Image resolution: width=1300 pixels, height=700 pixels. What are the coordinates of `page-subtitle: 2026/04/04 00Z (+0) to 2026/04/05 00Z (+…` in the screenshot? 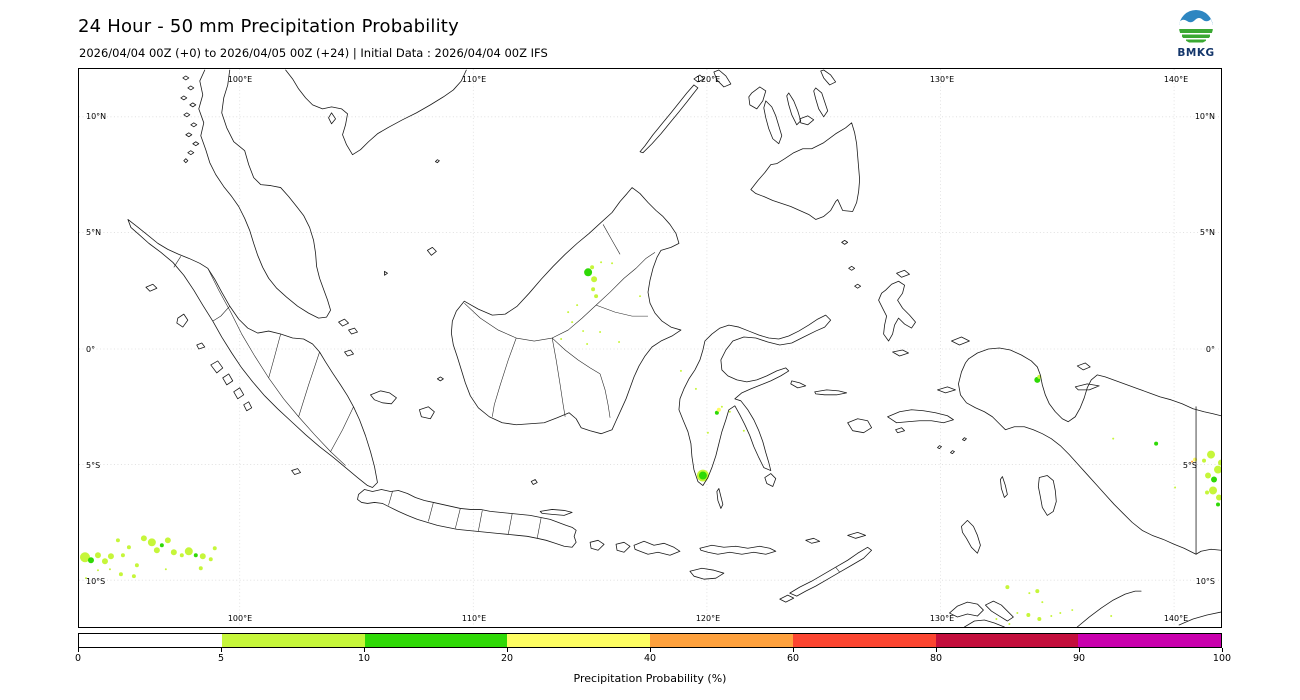 It's located at (313, 53).